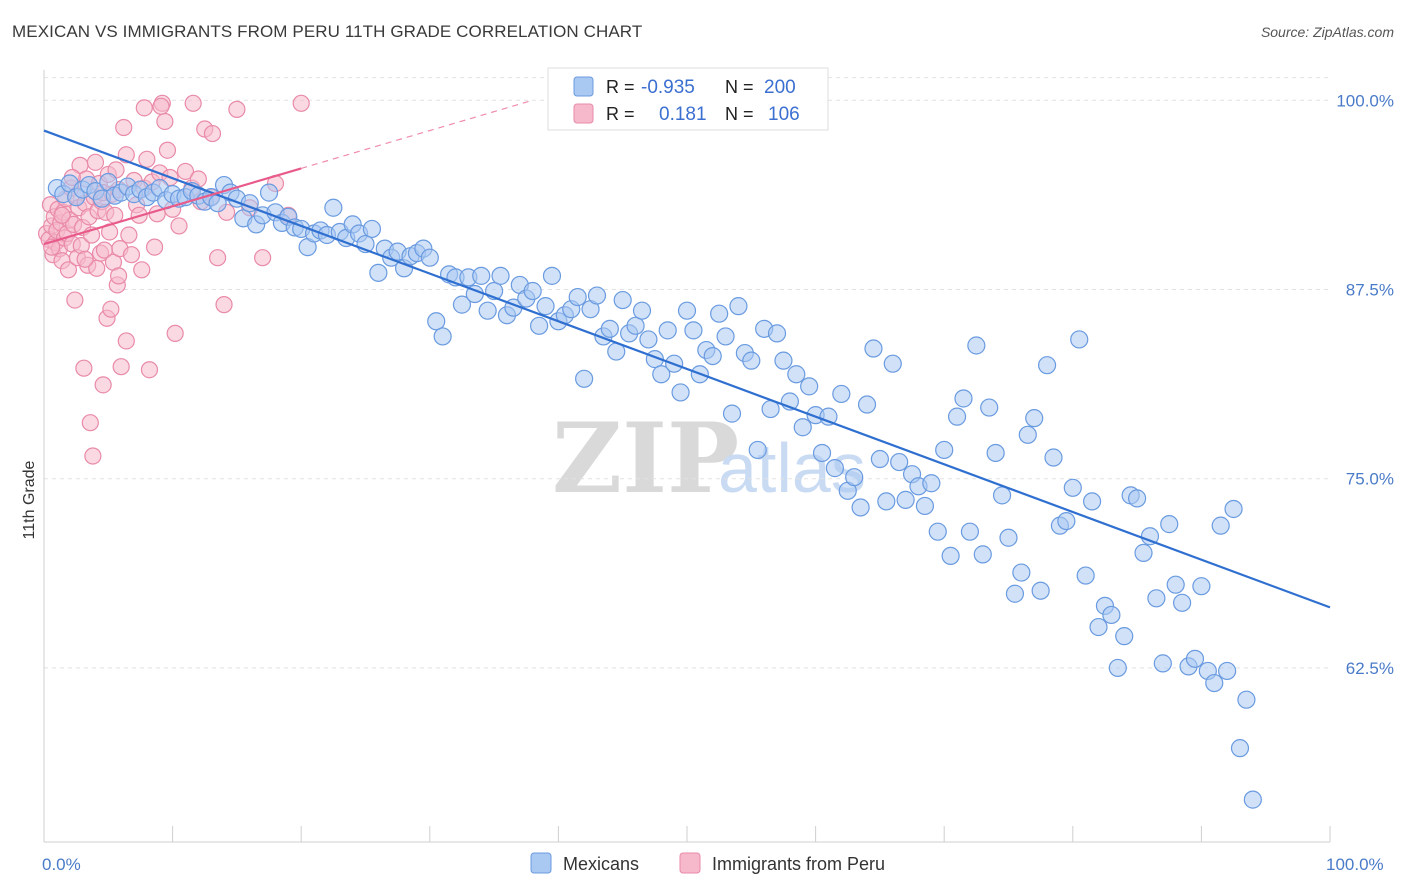 The height and width of the screenshot is (892, 1406). Describe the element at coordinates (739, 87) in the screenshot. I see `legend-n-label-mexicans: N =` at that location.